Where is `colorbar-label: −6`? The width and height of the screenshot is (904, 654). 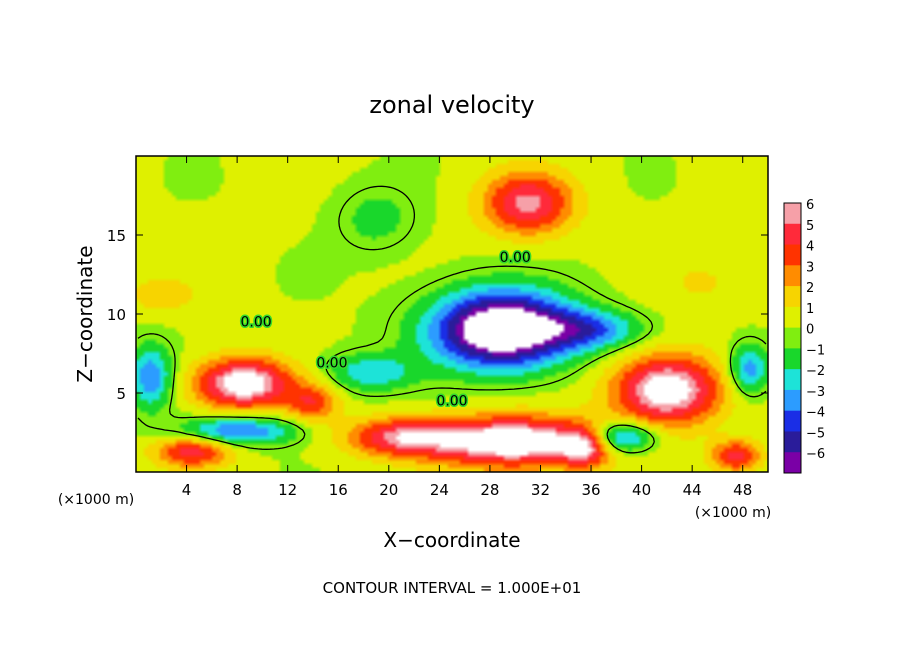 colorbar-label: −6 is located at coordinates (815, 454).